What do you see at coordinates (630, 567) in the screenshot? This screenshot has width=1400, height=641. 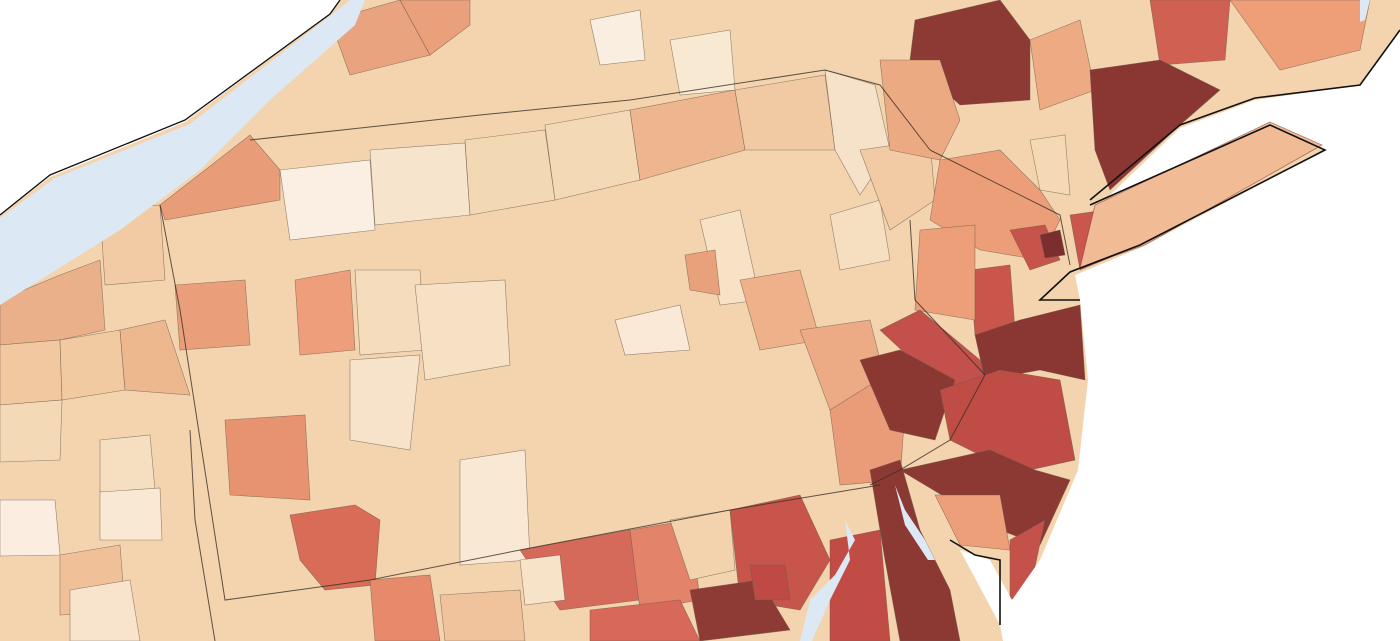 I see `southern-counties` at bounding box center [630, 567].